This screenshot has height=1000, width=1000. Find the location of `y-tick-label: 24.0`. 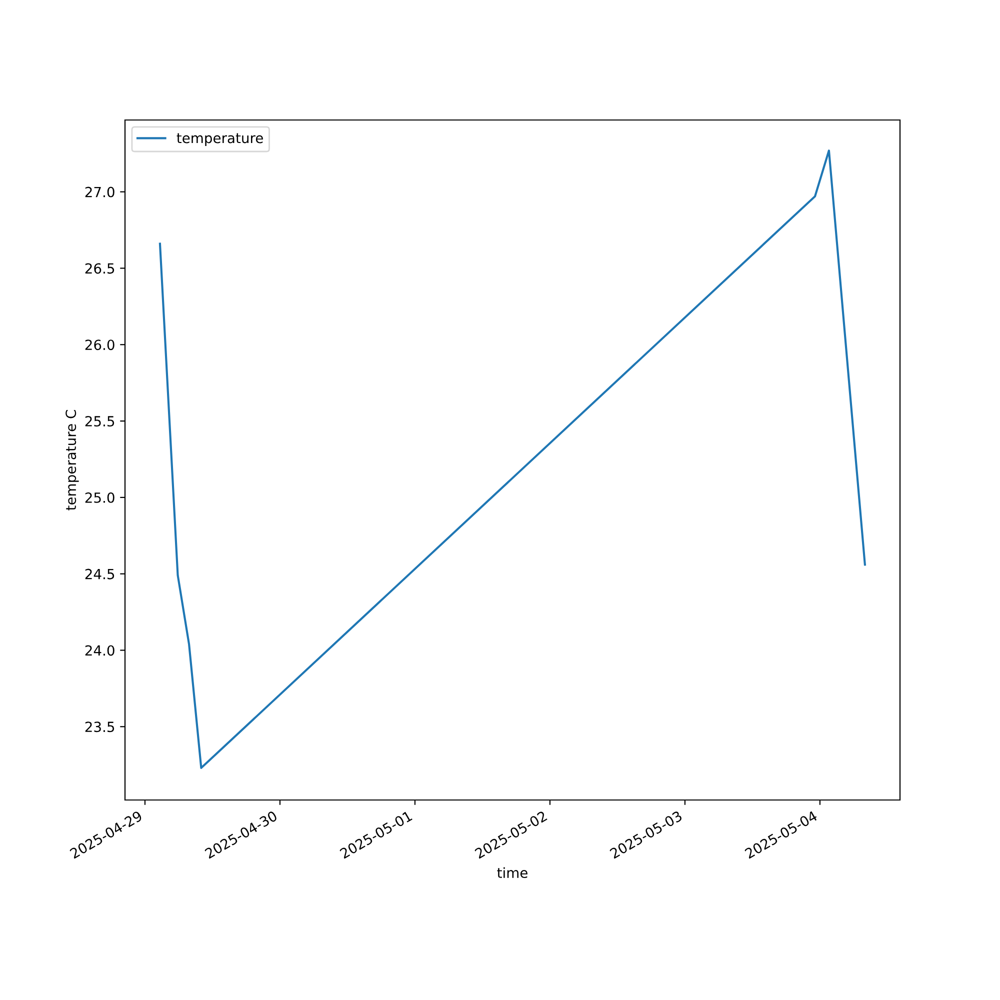

y-tick-label: 24.0 is located at coordinates (99, 650).